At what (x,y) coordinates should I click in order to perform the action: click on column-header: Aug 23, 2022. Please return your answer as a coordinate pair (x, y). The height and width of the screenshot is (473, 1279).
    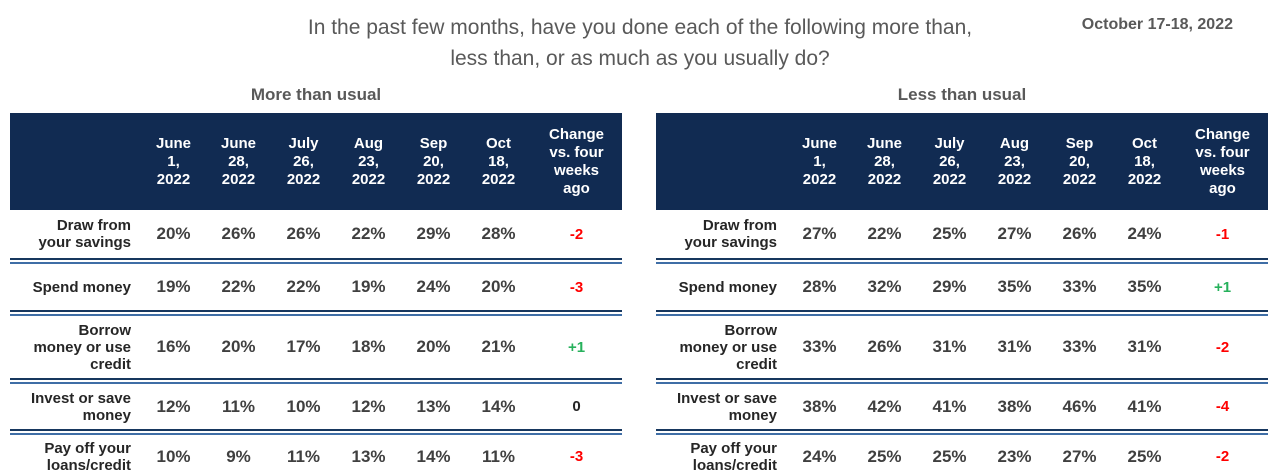
    Looking at the image, I should click on (1014, 161).